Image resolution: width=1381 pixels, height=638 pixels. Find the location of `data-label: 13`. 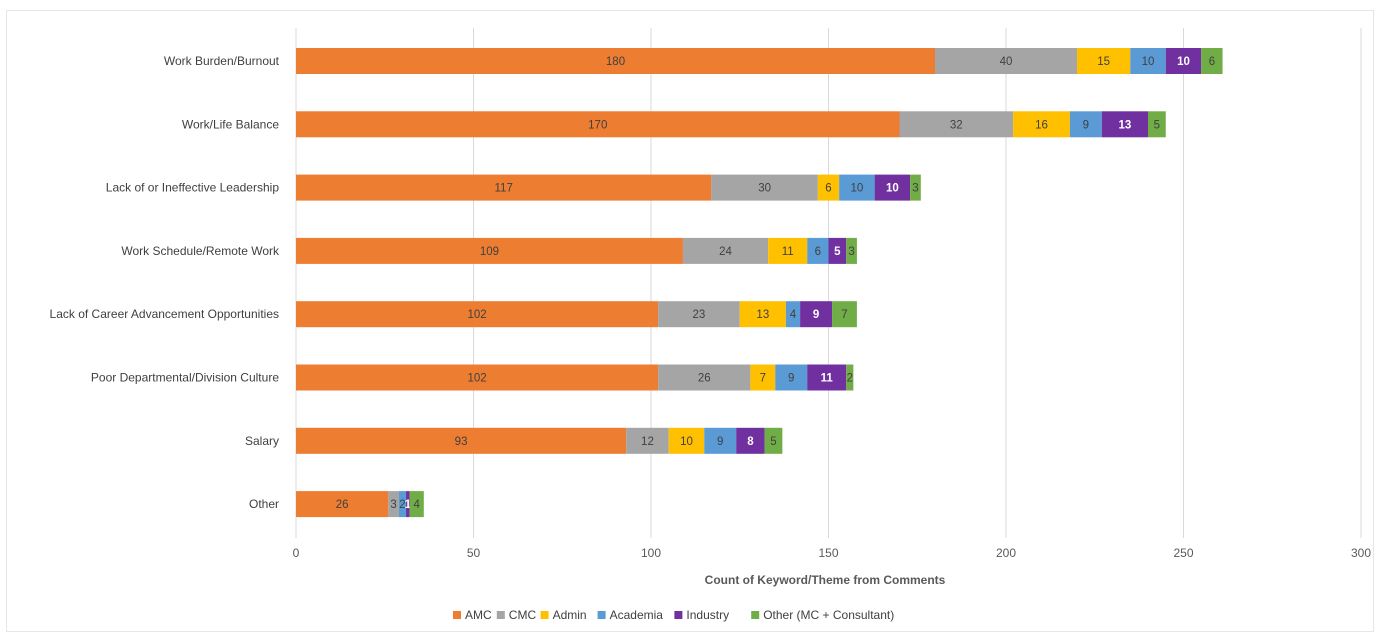

data-label: 13 is located at coordinates (1125, 125).